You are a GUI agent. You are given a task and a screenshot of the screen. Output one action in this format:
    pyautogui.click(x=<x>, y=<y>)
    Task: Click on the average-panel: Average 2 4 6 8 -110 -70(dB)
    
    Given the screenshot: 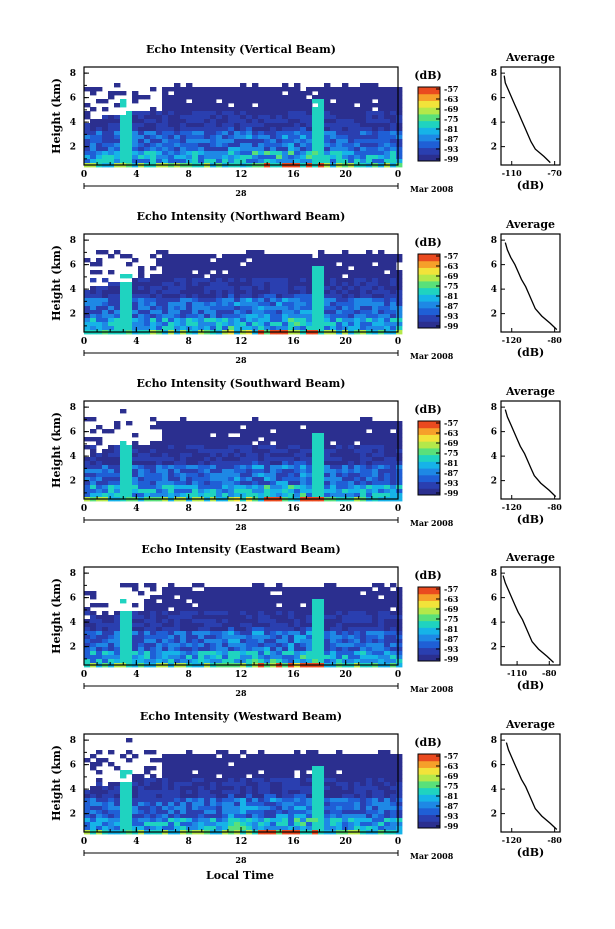 What is the action you would take?
    pyautogui.click(x=527, y=121)
    